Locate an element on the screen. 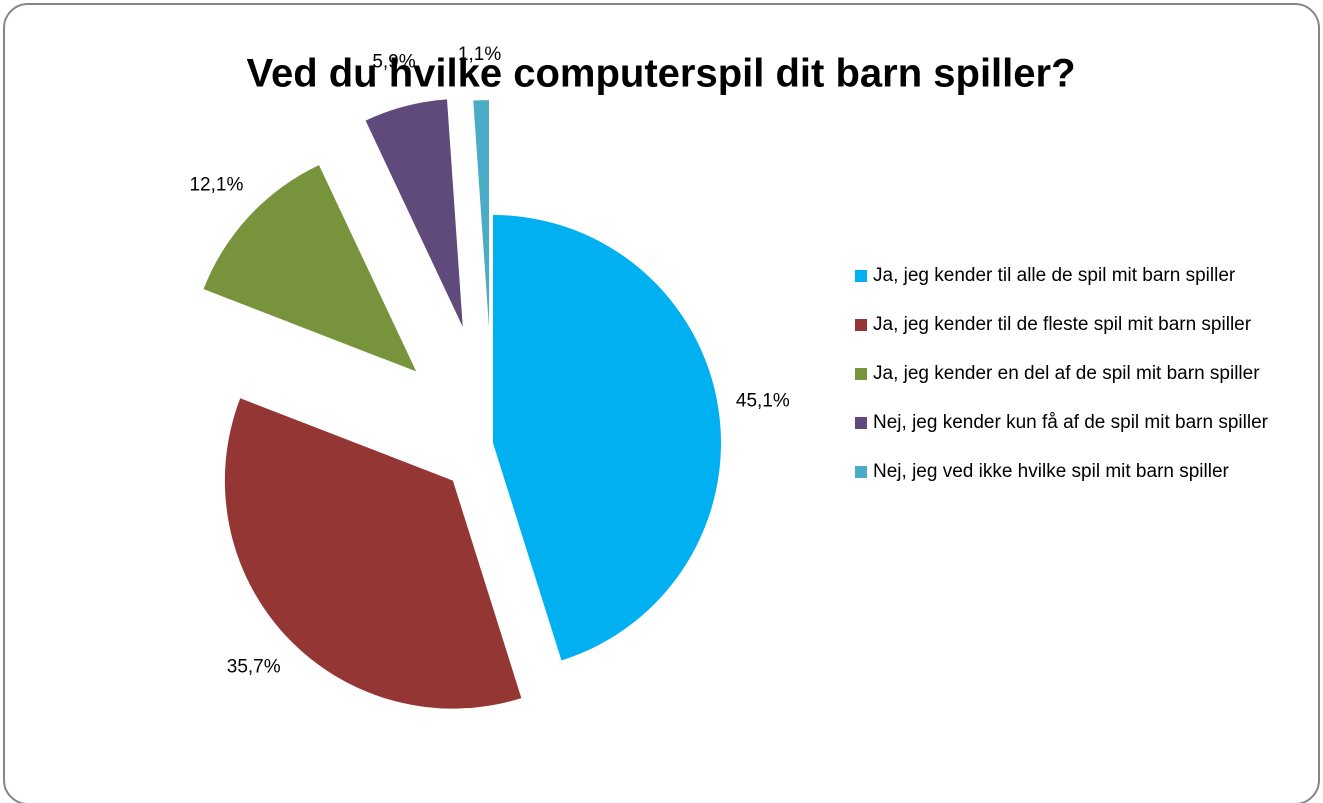 This screenshot has width=1323, height=803. data-label: 5,9% is located at coordinates (393, 62).